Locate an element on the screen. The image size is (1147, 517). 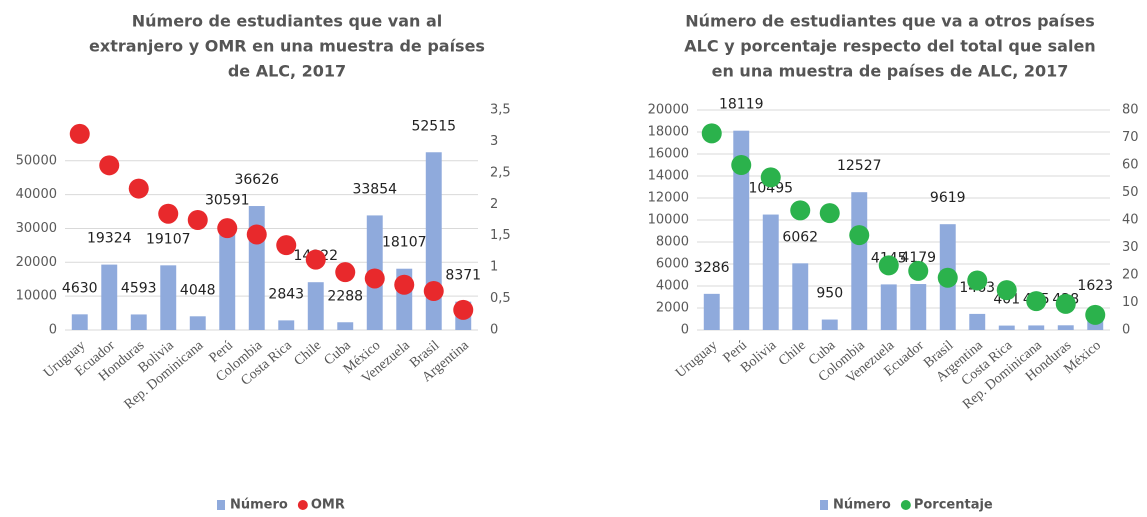
data-label: 30591 is located at coordinates (227, 200).